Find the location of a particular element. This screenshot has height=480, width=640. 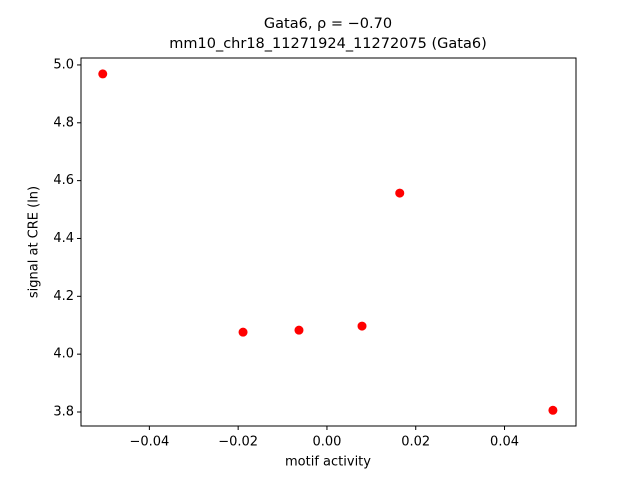

y-tick-label: 4.8 is located at coordinates (63, 122).